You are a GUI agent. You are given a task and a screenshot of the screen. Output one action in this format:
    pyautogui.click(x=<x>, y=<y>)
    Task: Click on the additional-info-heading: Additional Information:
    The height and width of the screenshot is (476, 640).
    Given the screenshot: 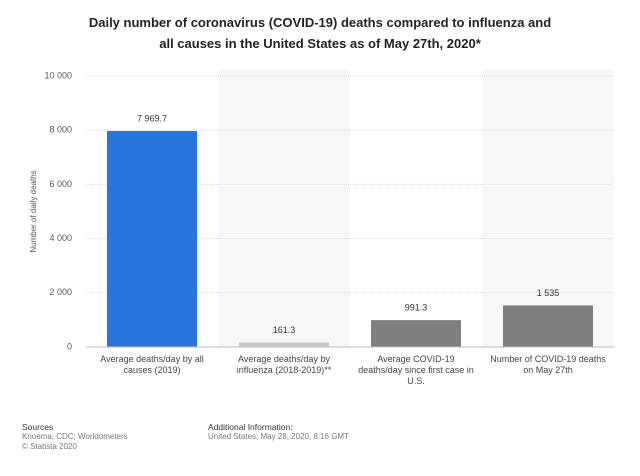 What is the action you would take?
    pyautogui.click(x=250, y=427)
    